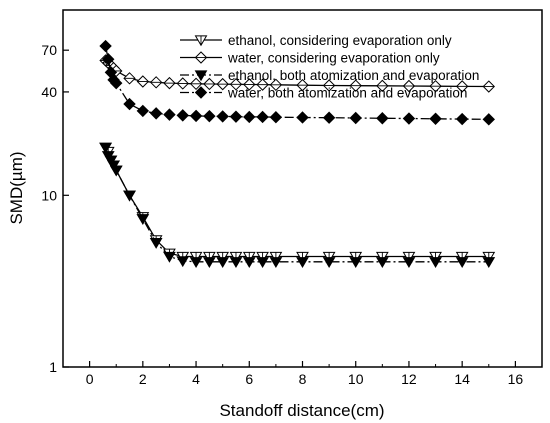 The height and width of the screenshot is (423, 550). Describe the element at coordinates (90, 379) in the screenshot. I see `x-tick-label: 0` at that location.